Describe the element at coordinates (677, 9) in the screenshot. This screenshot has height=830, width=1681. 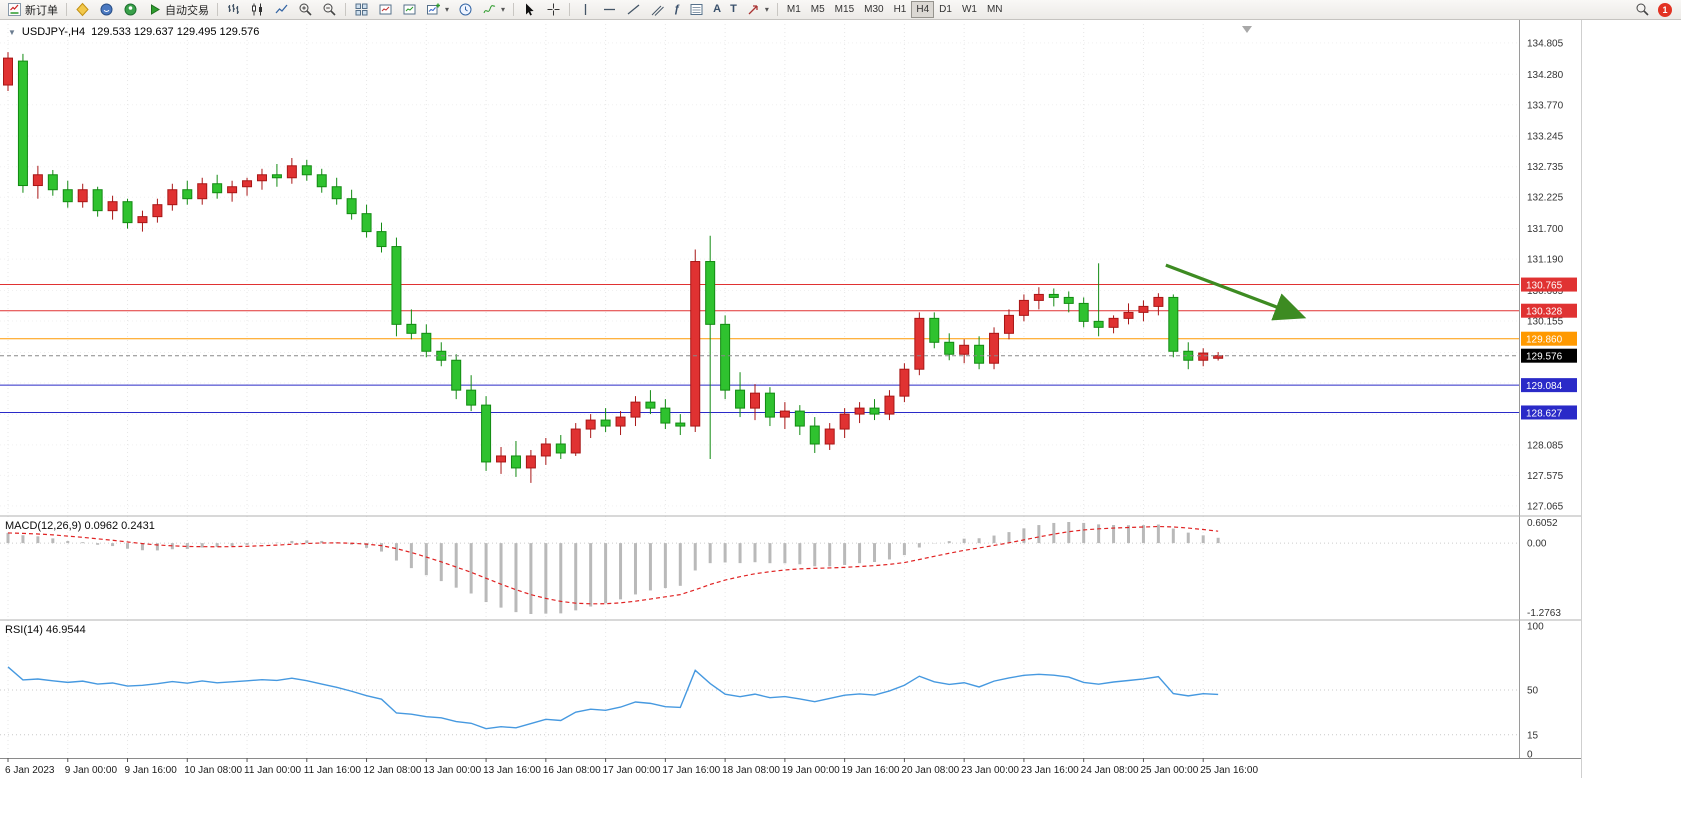
I see `fibonacci-tool-button: ƒ` at that location.